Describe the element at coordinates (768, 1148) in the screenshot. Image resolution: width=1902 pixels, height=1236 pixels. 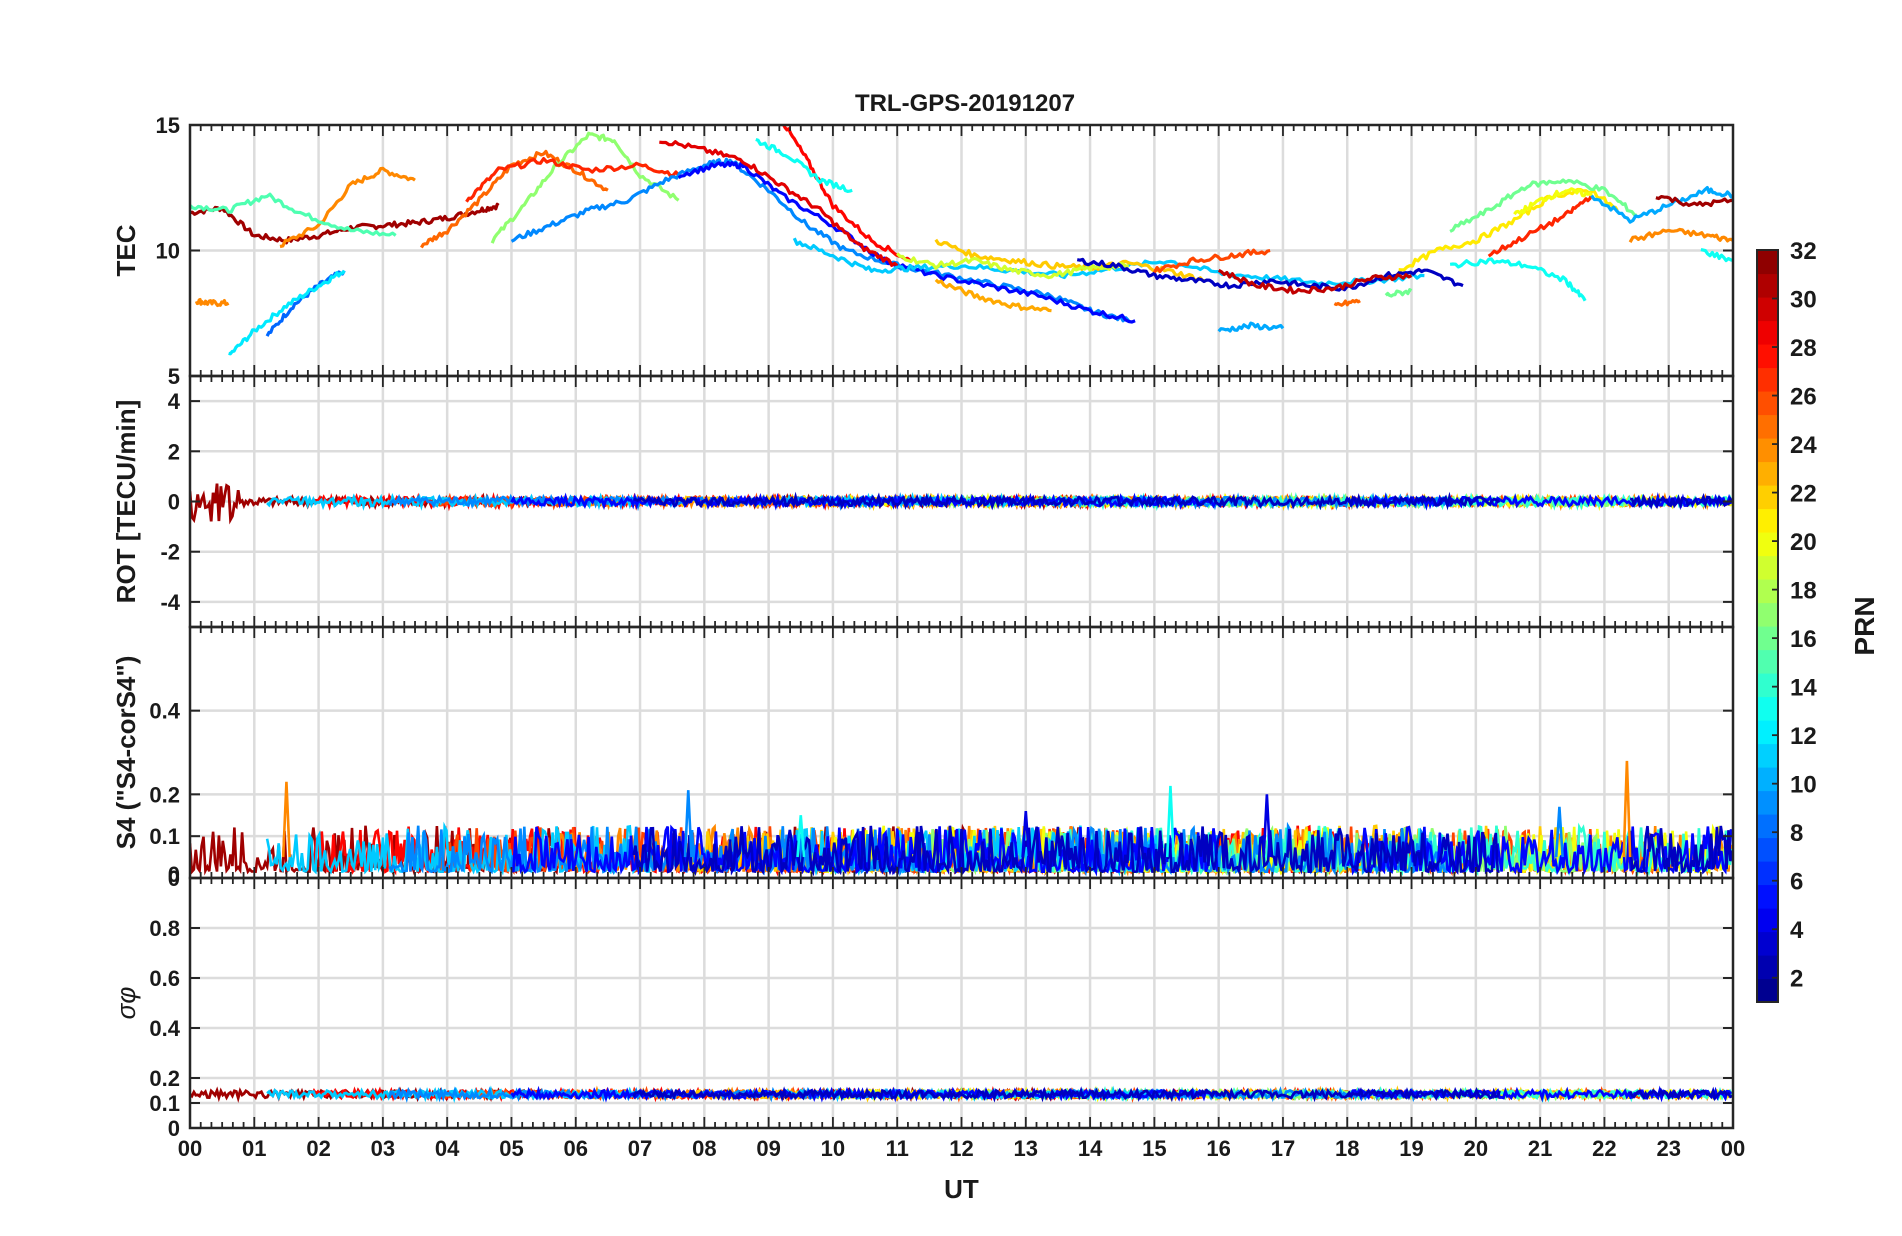
I see `x-tick-label: 09` at that location.